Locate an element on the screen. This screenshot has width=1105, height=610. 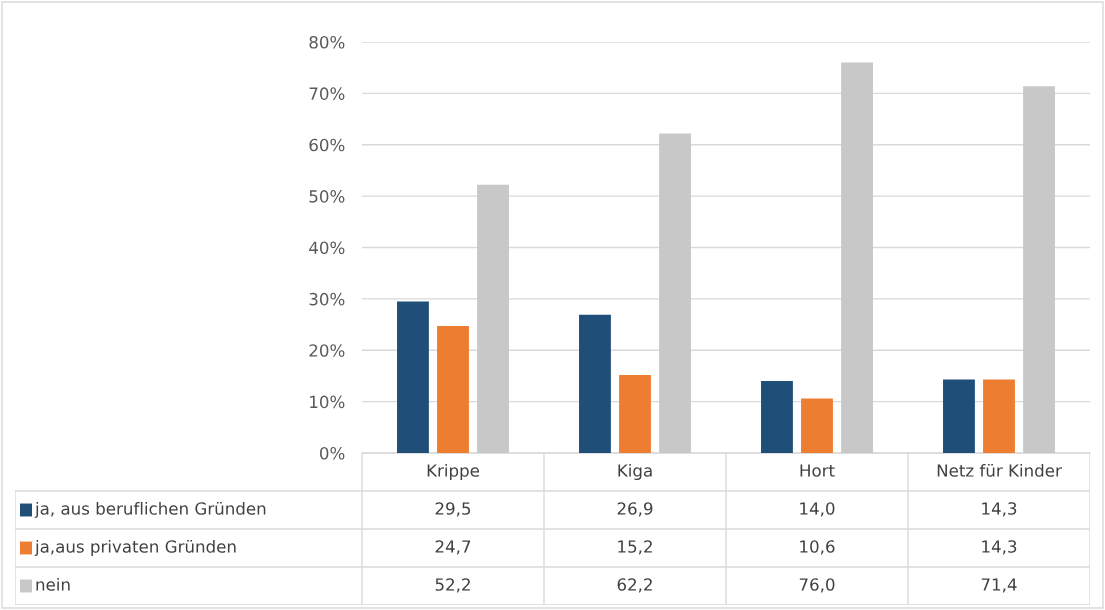
x-tick-label: Kiga is located at coordinates (635, 472).